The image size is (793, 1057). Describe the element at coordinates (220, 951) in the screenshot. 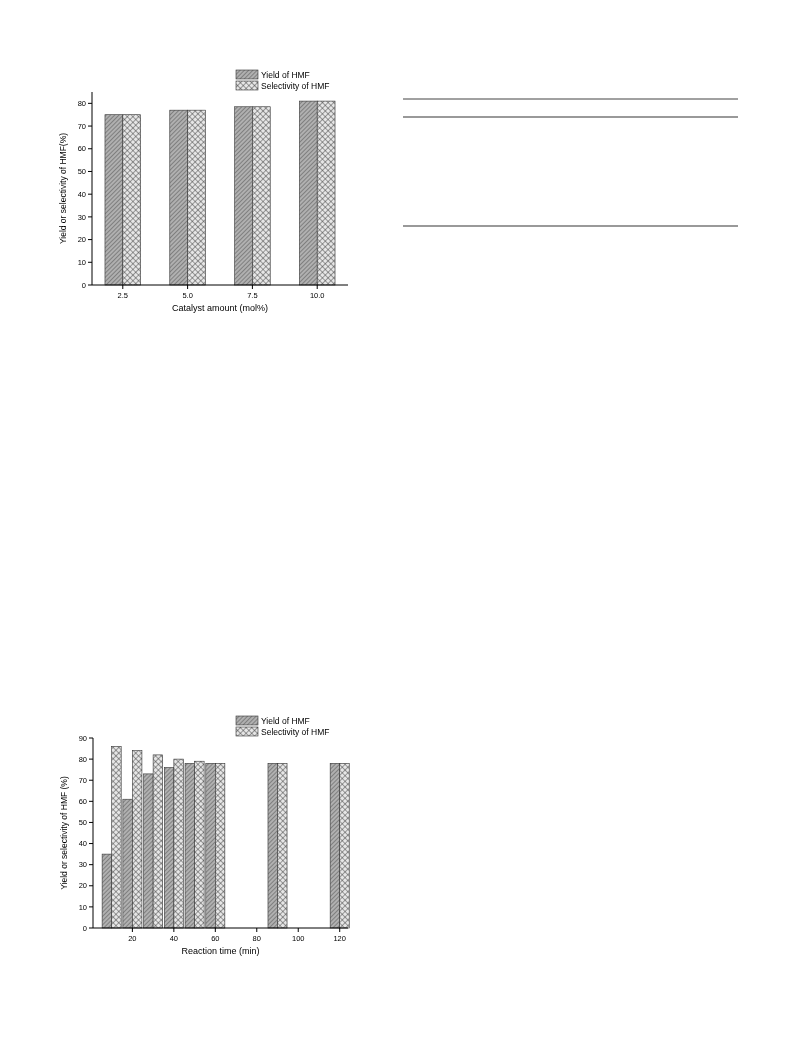

I see `x-axis-title: Reaction time (min)` at that location.